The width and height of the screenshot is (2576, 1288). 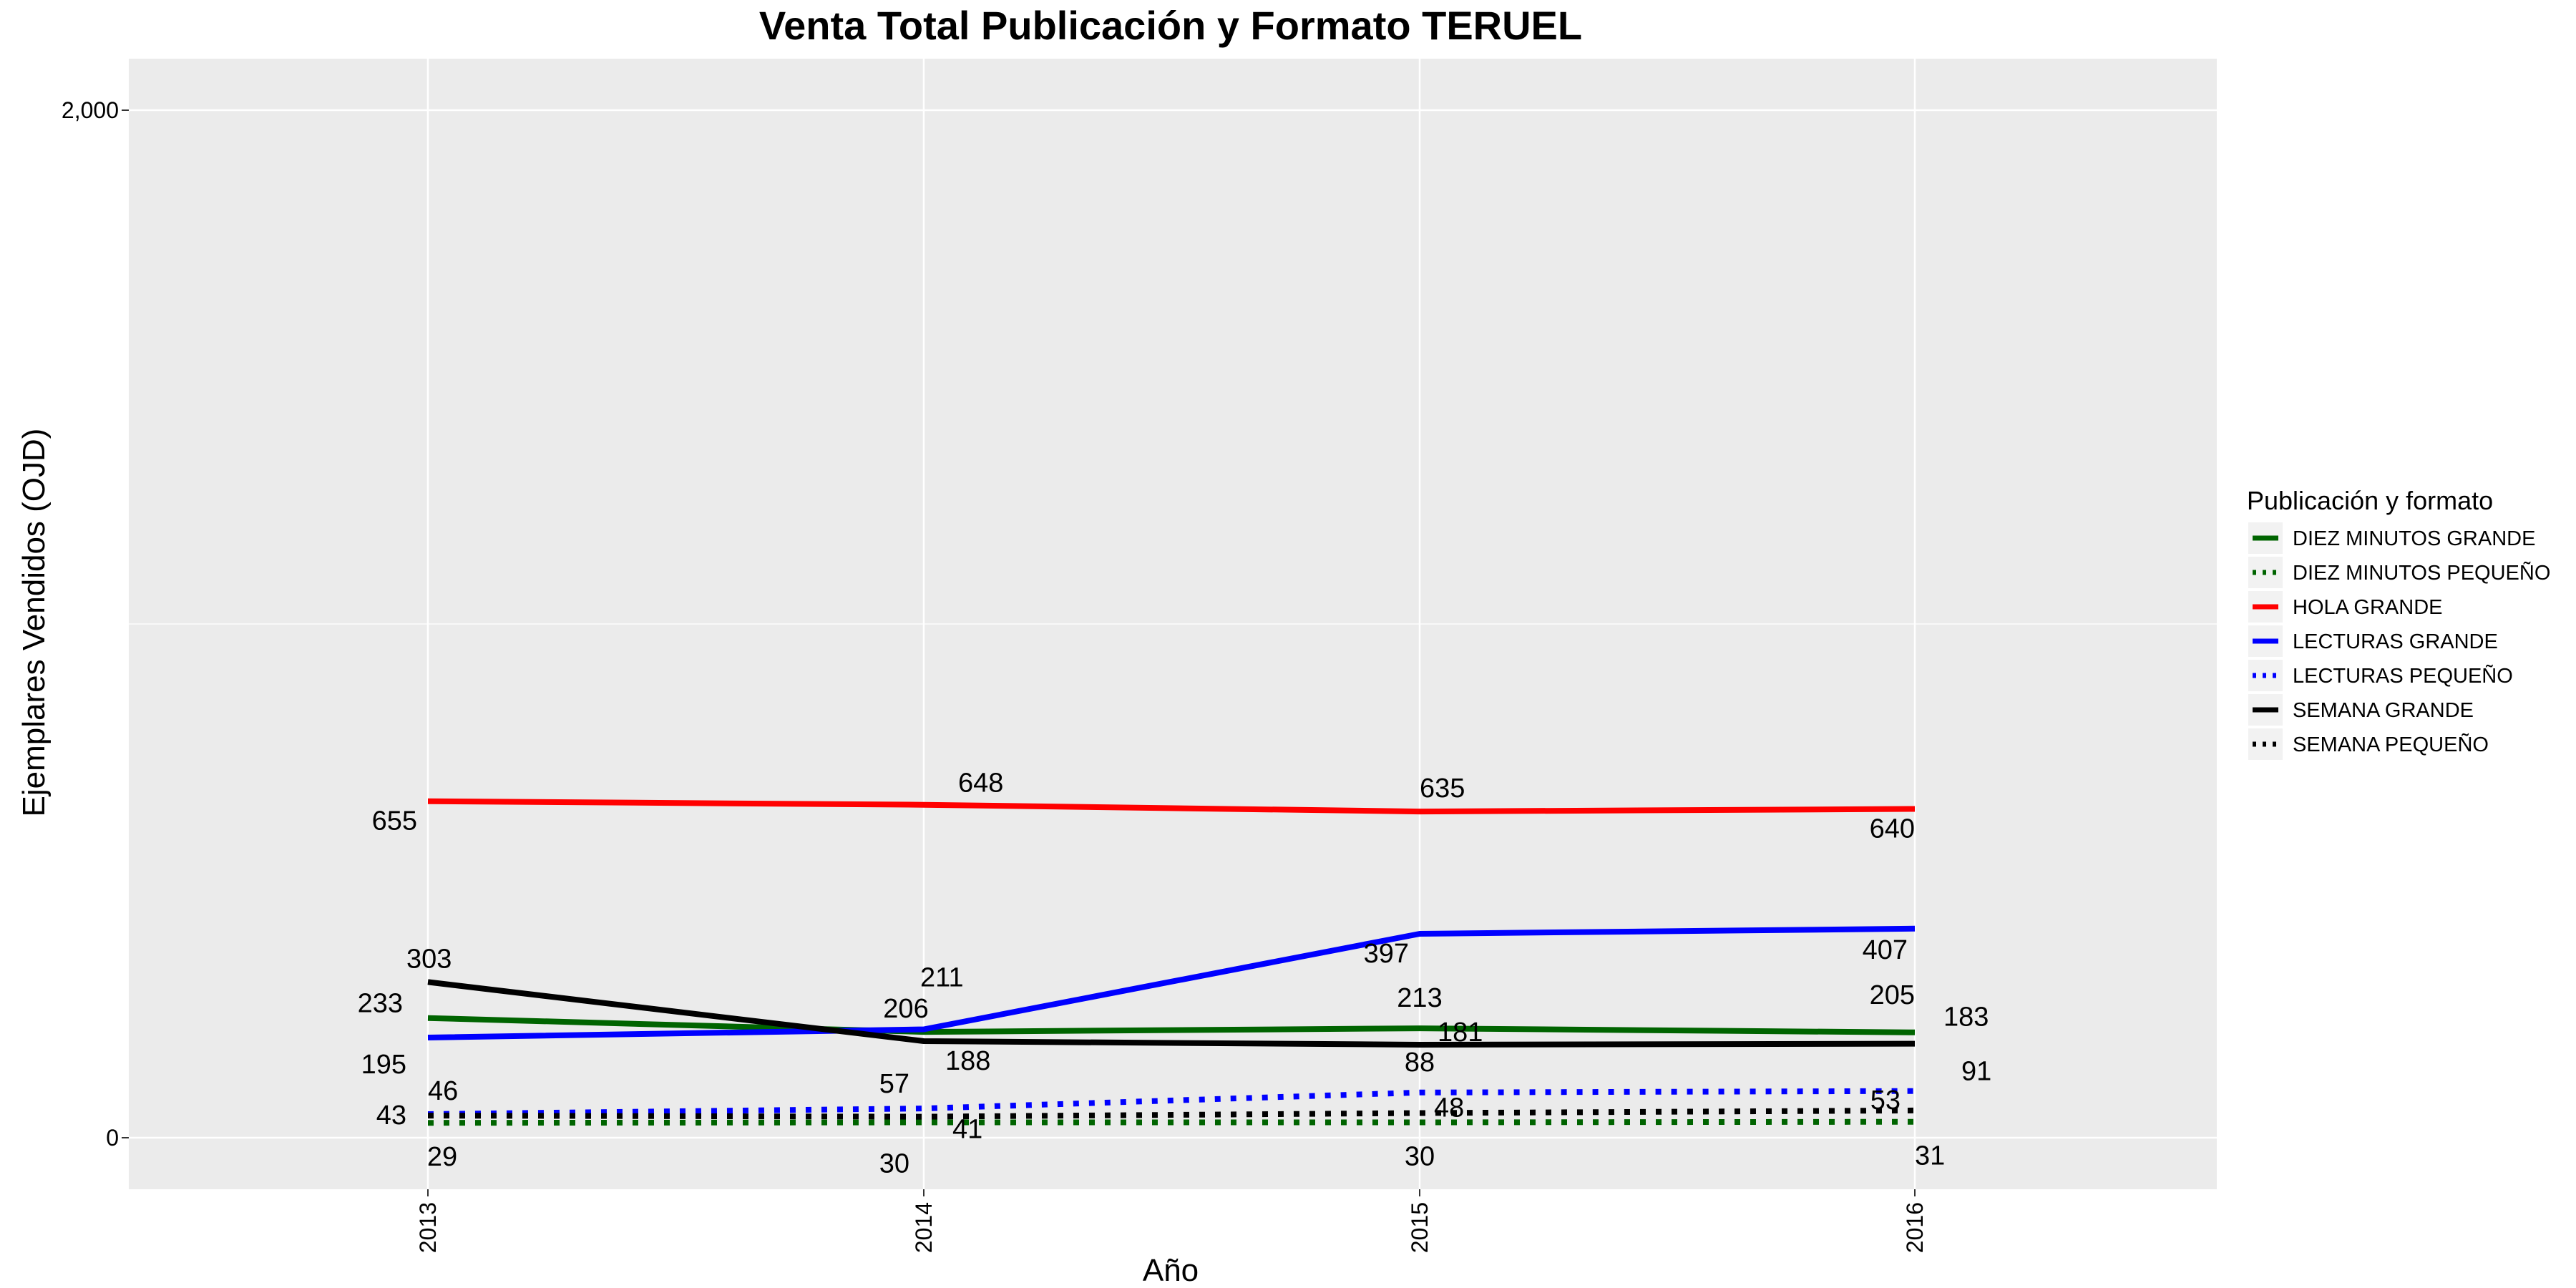 I want to click on y-axis-title: Ejemplares Vendidos (OJD), so click(x=34, y=623).